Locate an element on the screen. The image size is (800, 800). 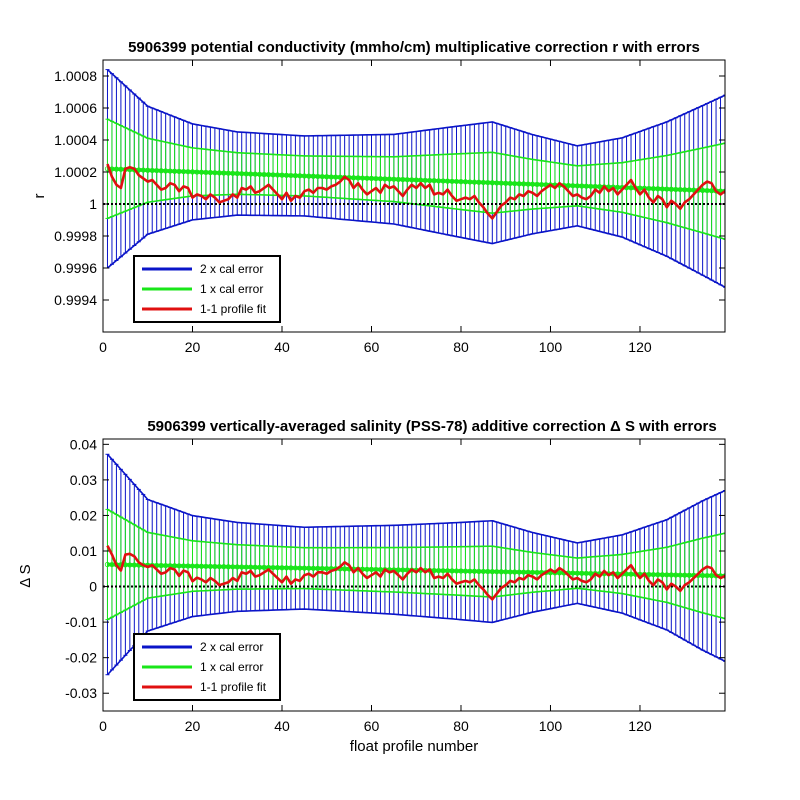
y-tick-label: 0.03 is located at coordinates (83, 480).